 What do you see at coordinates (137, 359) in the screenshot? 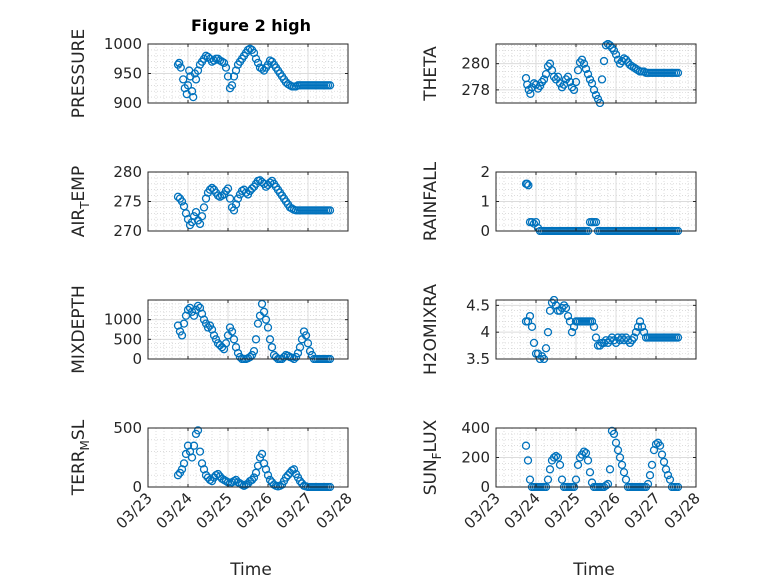
I see `y-tick-label: 0` at bounding box center [137, 359].